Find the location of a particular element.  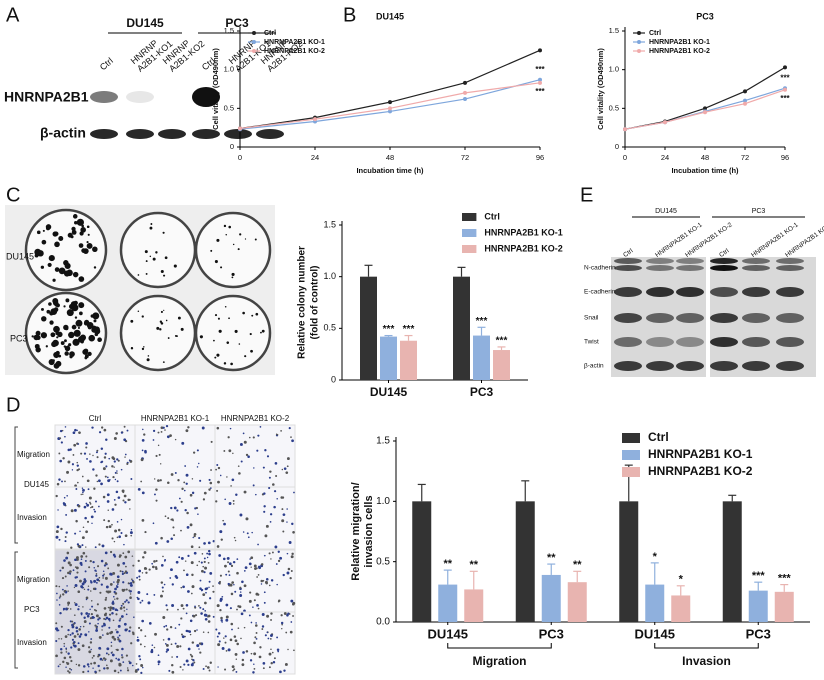

significance: *** is located at coordinates (785, 578).